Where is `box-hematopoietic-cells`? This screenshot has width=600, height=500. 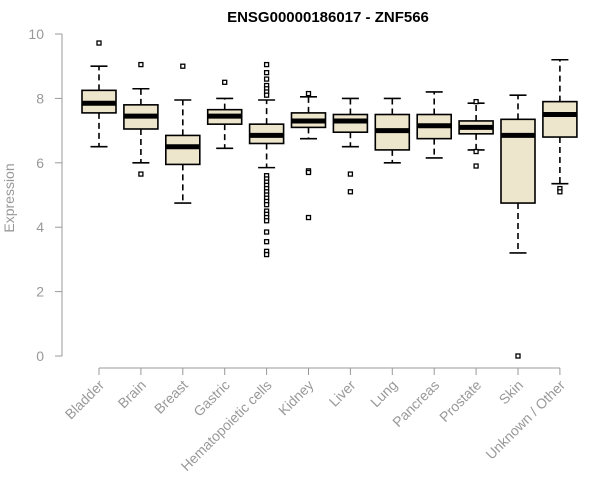 box-hematopoietic-cells is located at coordinates (266, 159).